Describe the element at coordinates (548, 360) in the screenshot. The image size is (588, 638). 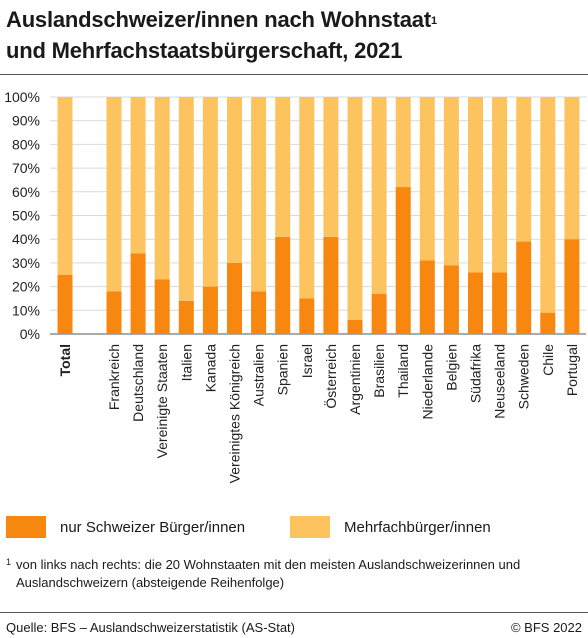
I see `x-tick-label: Chile` at that location.